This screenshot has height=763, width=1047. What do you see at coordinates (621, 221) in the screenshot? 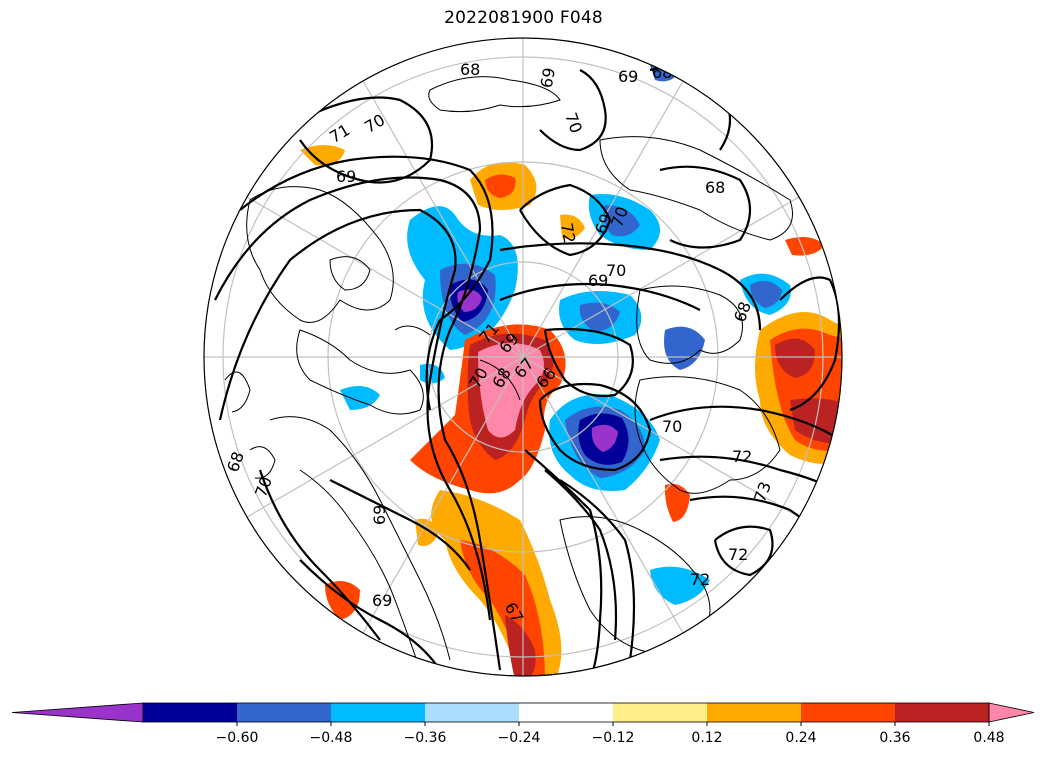
I see `cold-anomaly-ne-core` at bounding box center [621, 221].